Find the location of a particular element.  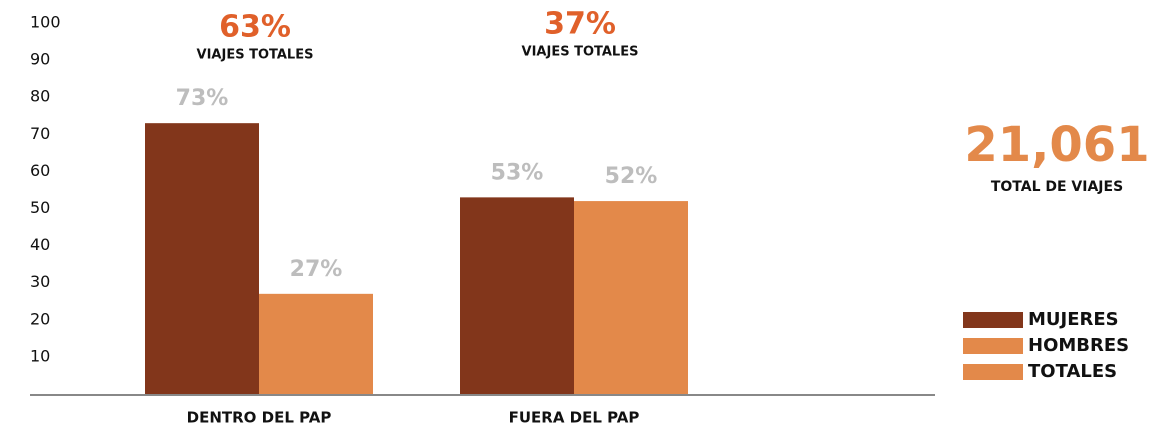

y-tick-label: 70 is located at coordinates (40, 133).